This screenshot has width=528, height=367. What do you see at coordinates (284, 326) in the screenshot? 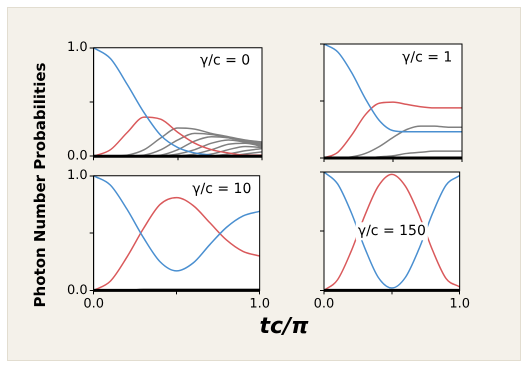
I see `x-axis-title: tc/π` at bounding box center [284, 326].